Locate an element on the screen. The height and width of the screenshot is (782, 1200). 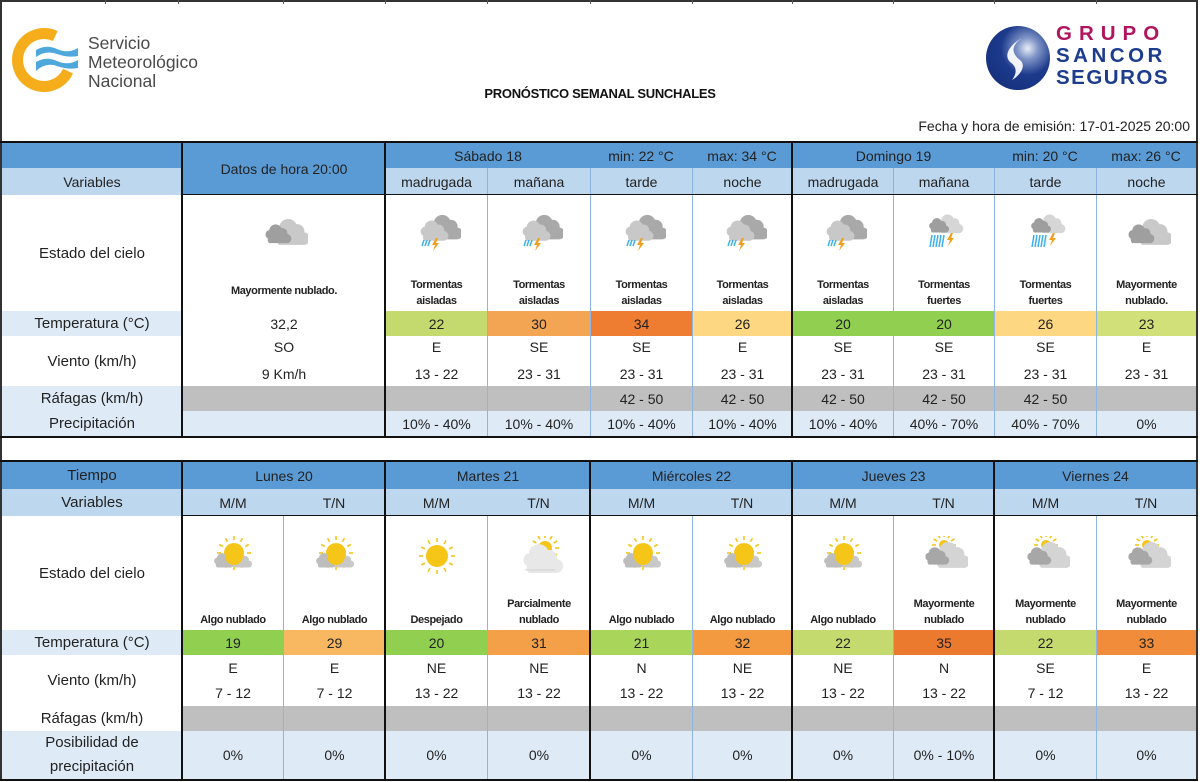
sky-description: Algo nublado is located at coordinates (334, 620).